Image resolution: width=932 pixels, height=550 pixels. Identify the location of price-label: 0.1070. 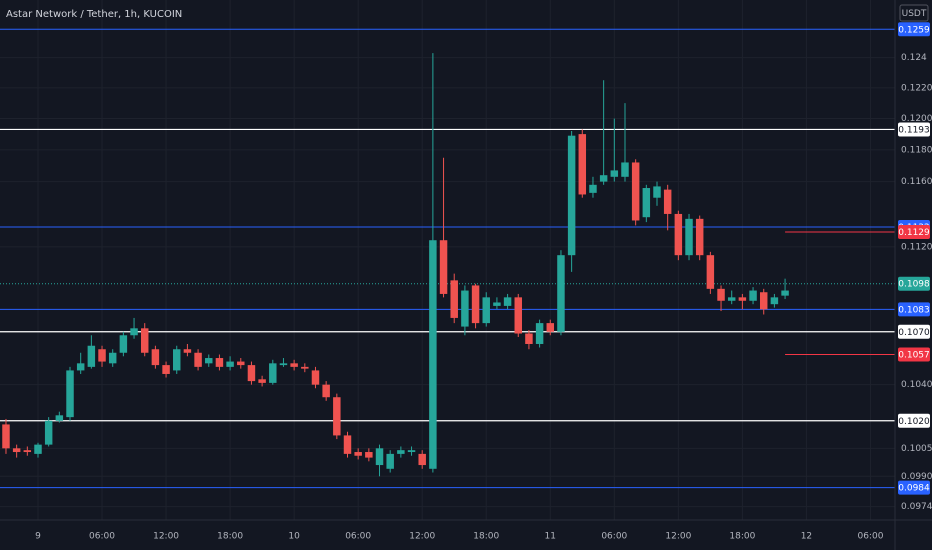
(914, 333).